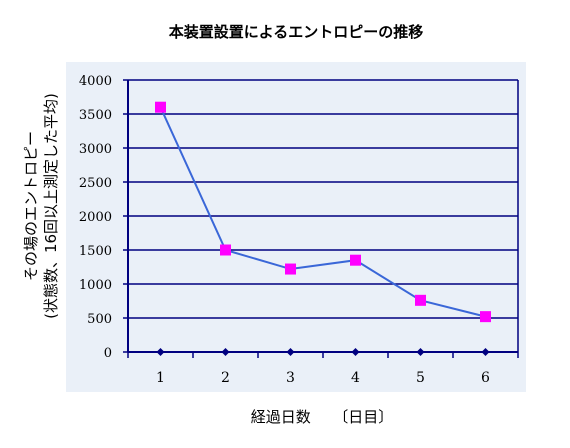  Describe the element at coordinates (95, 251) in the screenshot. I see `y-tick-label: 1500` at that location.